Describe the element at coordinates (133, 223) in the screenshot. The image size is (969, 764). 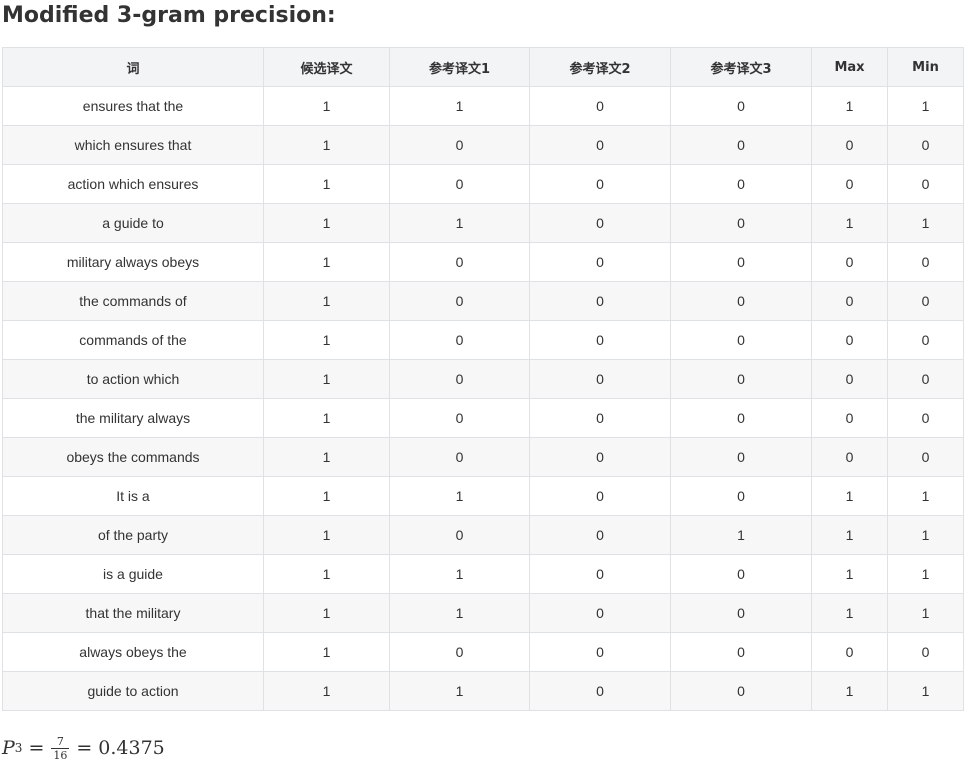
I see `cell-ngram: a guide to` at that location.